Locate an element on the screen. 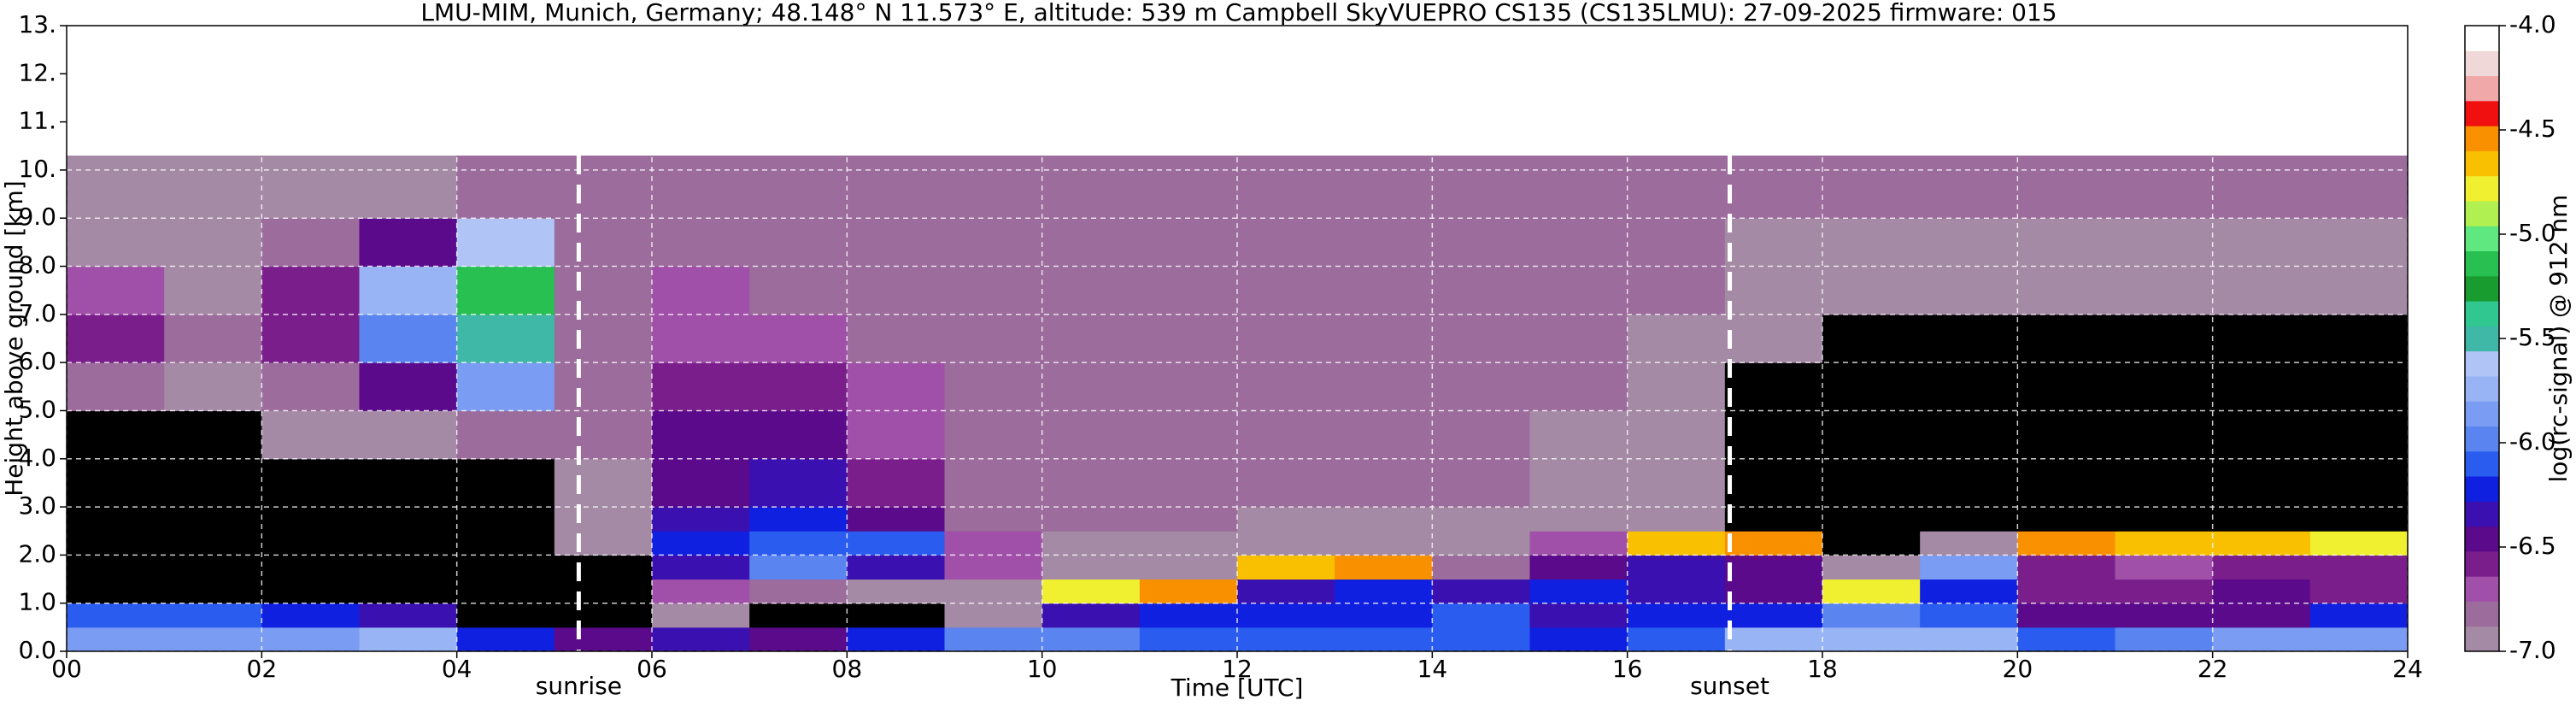  x-tick-label: 20 is located at coordinates (2018, 669).